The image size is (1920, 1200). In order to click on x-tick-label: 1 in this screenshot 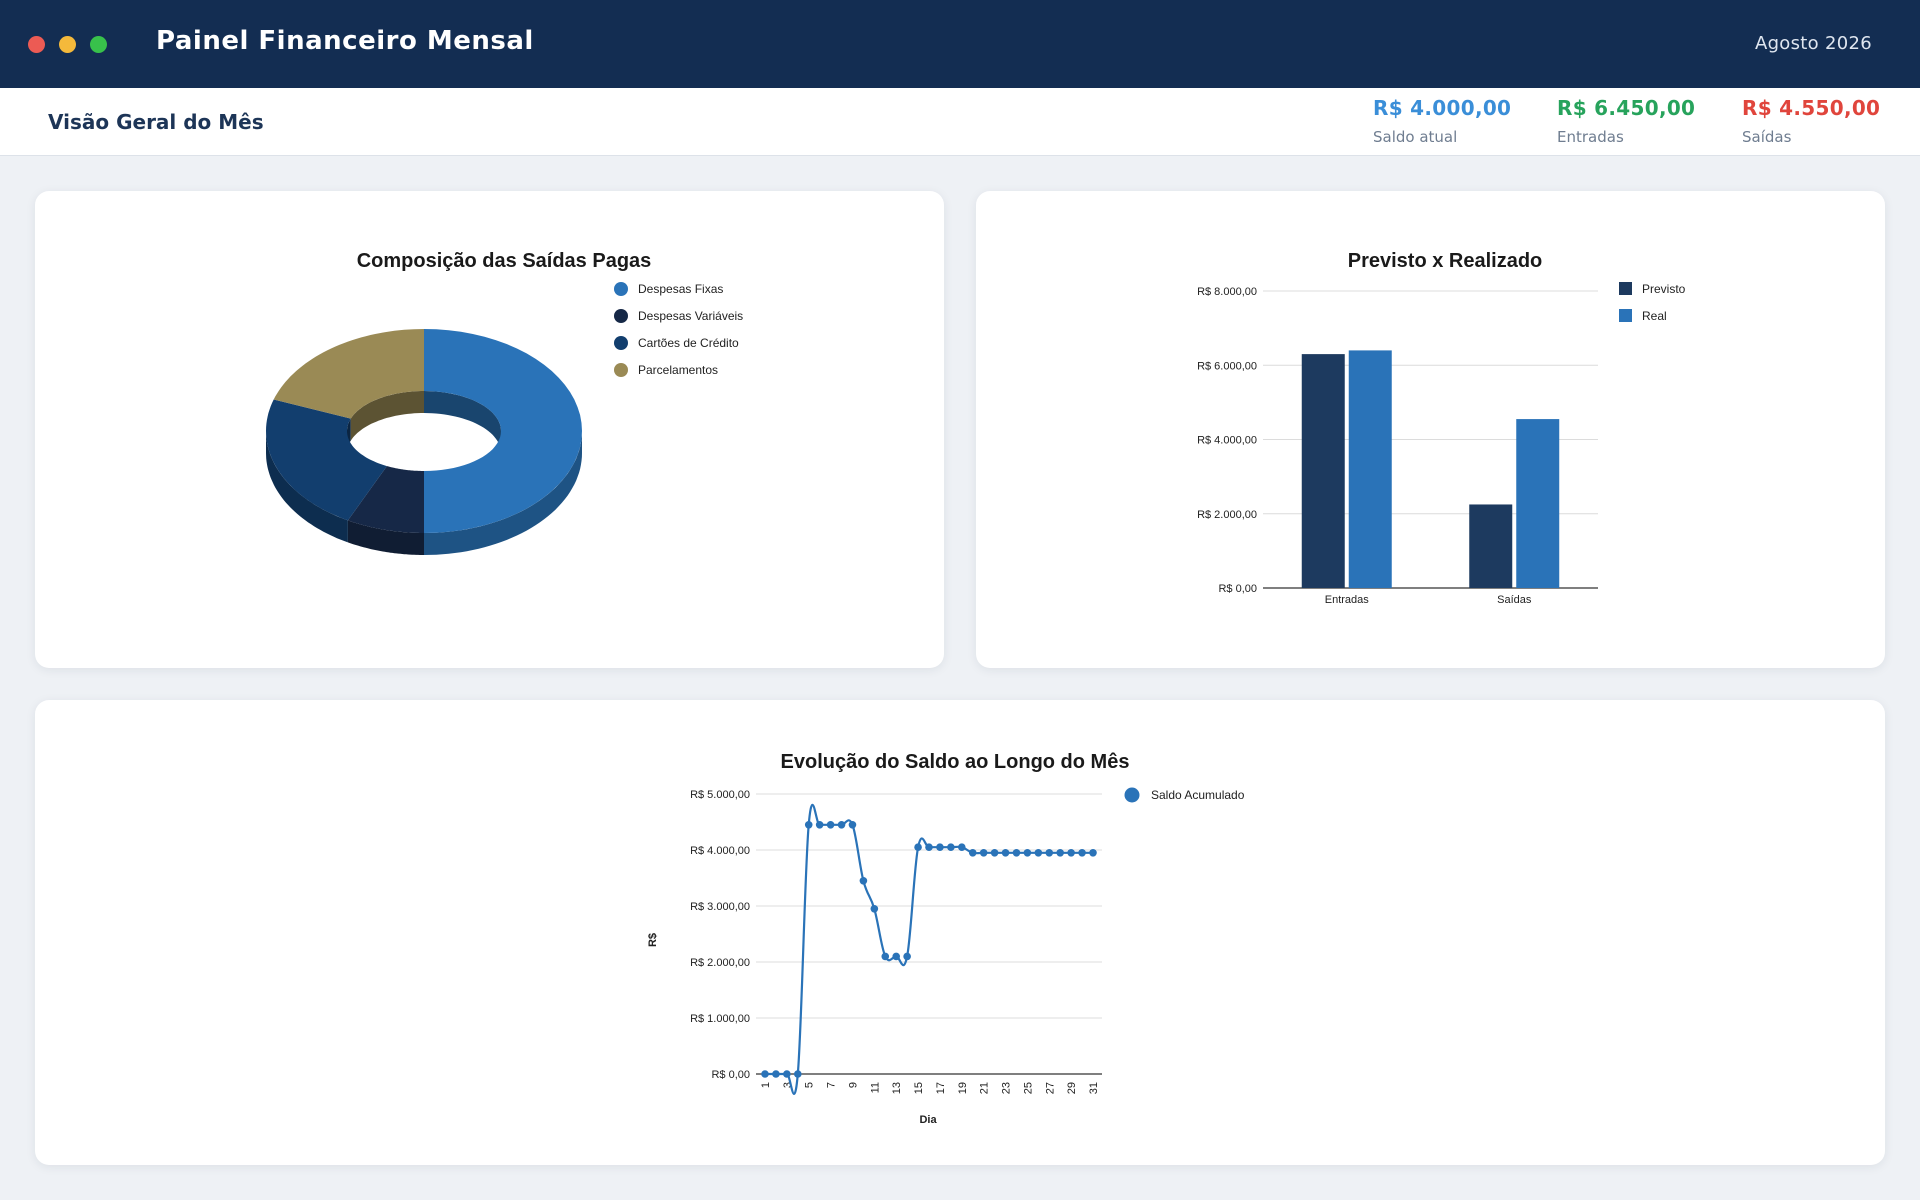, I will do `click(766, 1085)`.